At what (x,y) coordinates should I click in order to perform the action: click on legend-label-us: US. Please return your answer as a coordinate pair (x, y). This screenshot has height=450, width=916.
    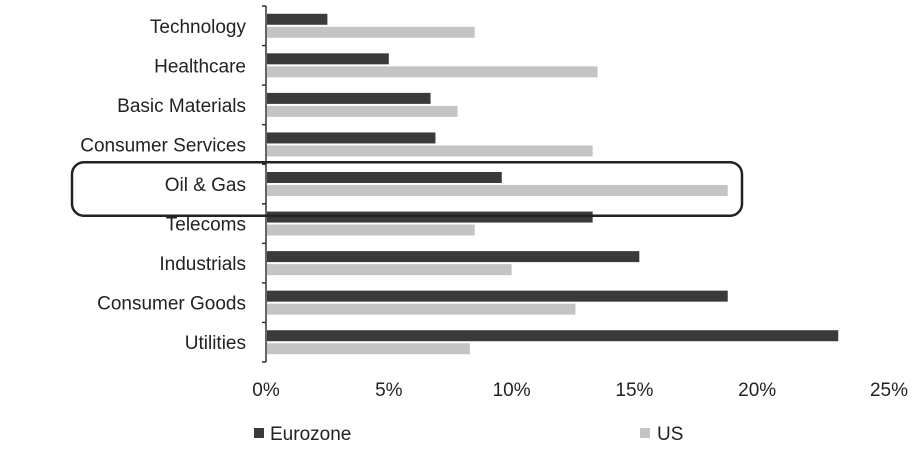
    Looking at the image, I should click on (670, 434).